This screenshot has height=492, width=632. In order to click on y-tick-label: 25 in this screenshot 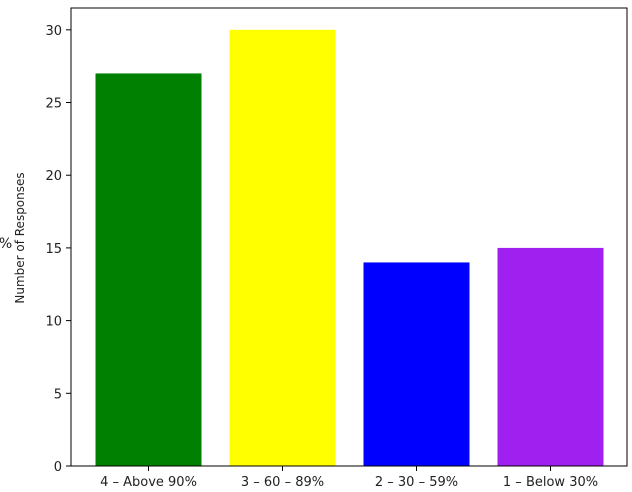, I will do `click(53, 104)`.